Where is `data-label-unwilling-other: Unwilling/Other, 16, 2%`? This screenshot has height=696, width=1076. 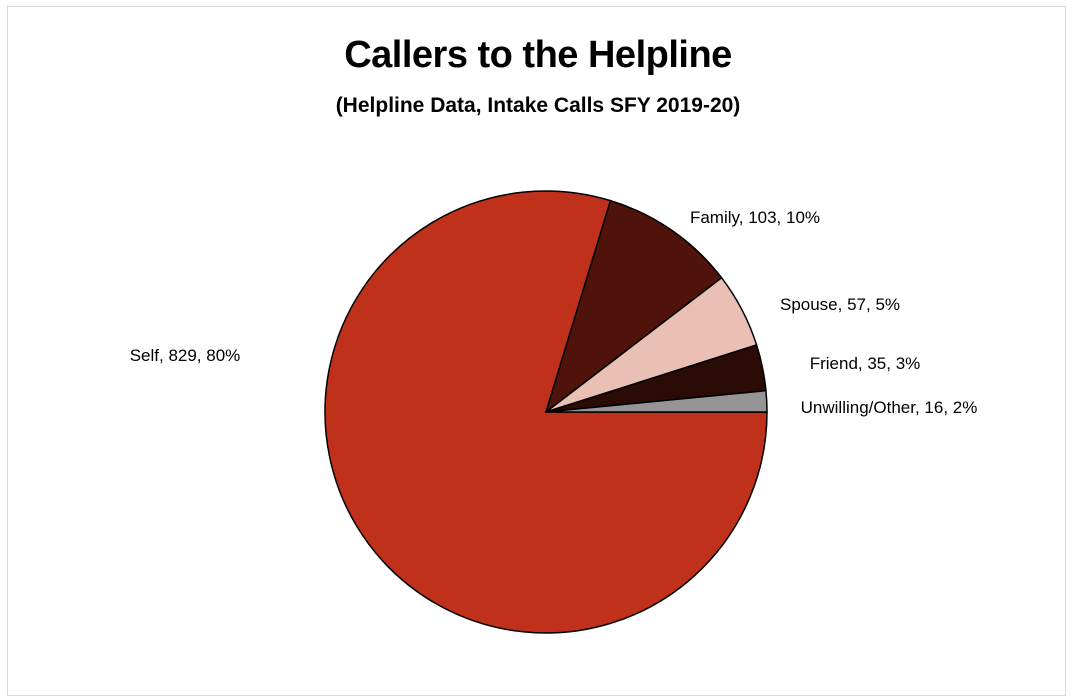
data-label-unwilling-other: Unwilling/Other, 16, 2% is located at coordinates (889, 407).